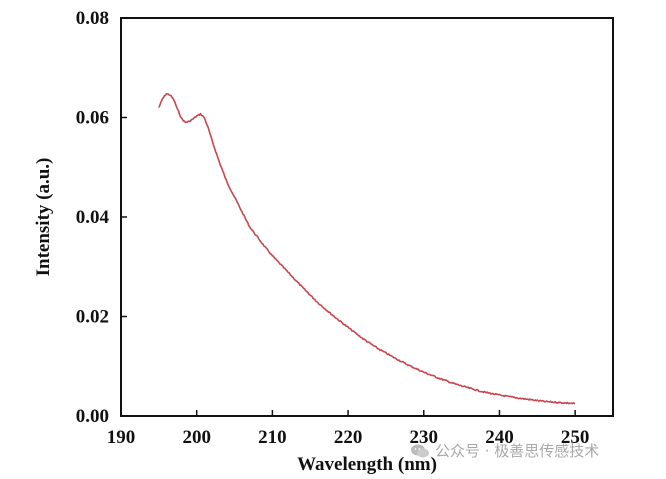 The height and width of the screenshot is (479, 666). What do you see at coordinates (272, 437) in the screenshot?
I see `x-tick-label: 210` at bounding box center [272, 437].